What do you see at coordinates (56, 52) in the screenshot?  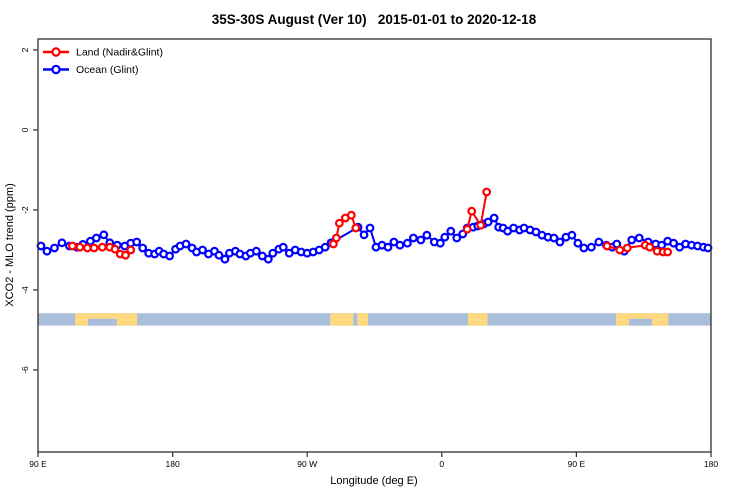 I see `legend-land-marker-icon` at bounding box center [56, 52].